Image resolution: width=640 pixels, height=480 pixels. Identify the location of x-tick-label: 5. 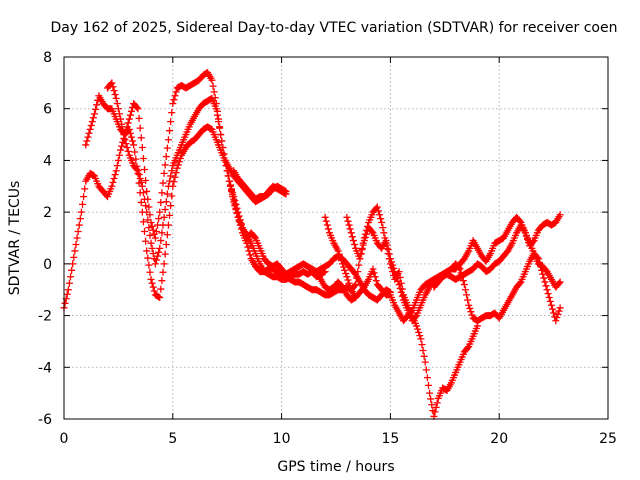
(172, 439).